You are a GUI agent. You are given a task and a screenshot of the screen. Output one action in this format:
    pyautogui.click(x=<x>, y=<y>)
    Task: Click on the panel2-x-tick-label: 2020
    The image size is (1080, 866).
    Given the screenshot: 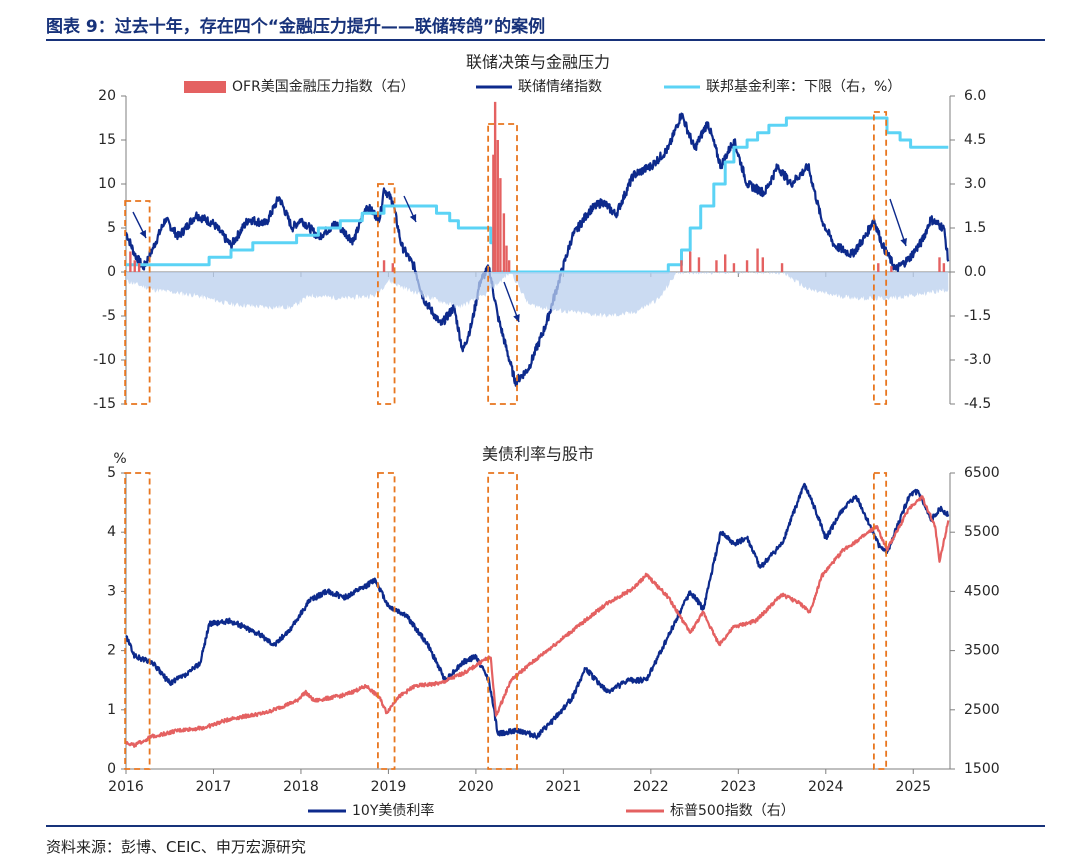 What is the action you would take?
    pyautogui.click(x=476, y=787)
    